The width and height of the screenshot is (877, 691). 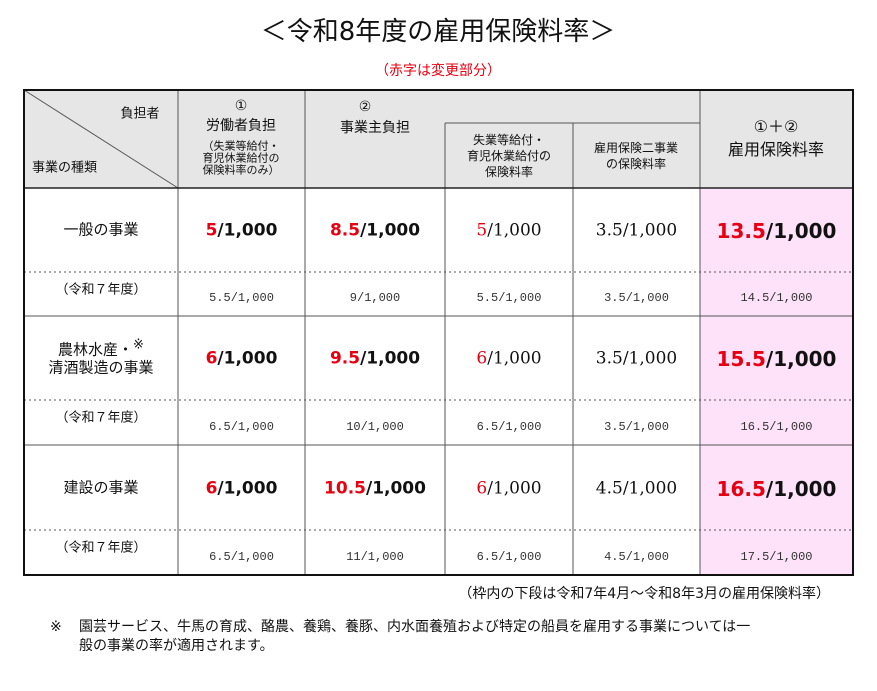 I want to click on row-label: 一般の事業, so click(x=101, y=229).